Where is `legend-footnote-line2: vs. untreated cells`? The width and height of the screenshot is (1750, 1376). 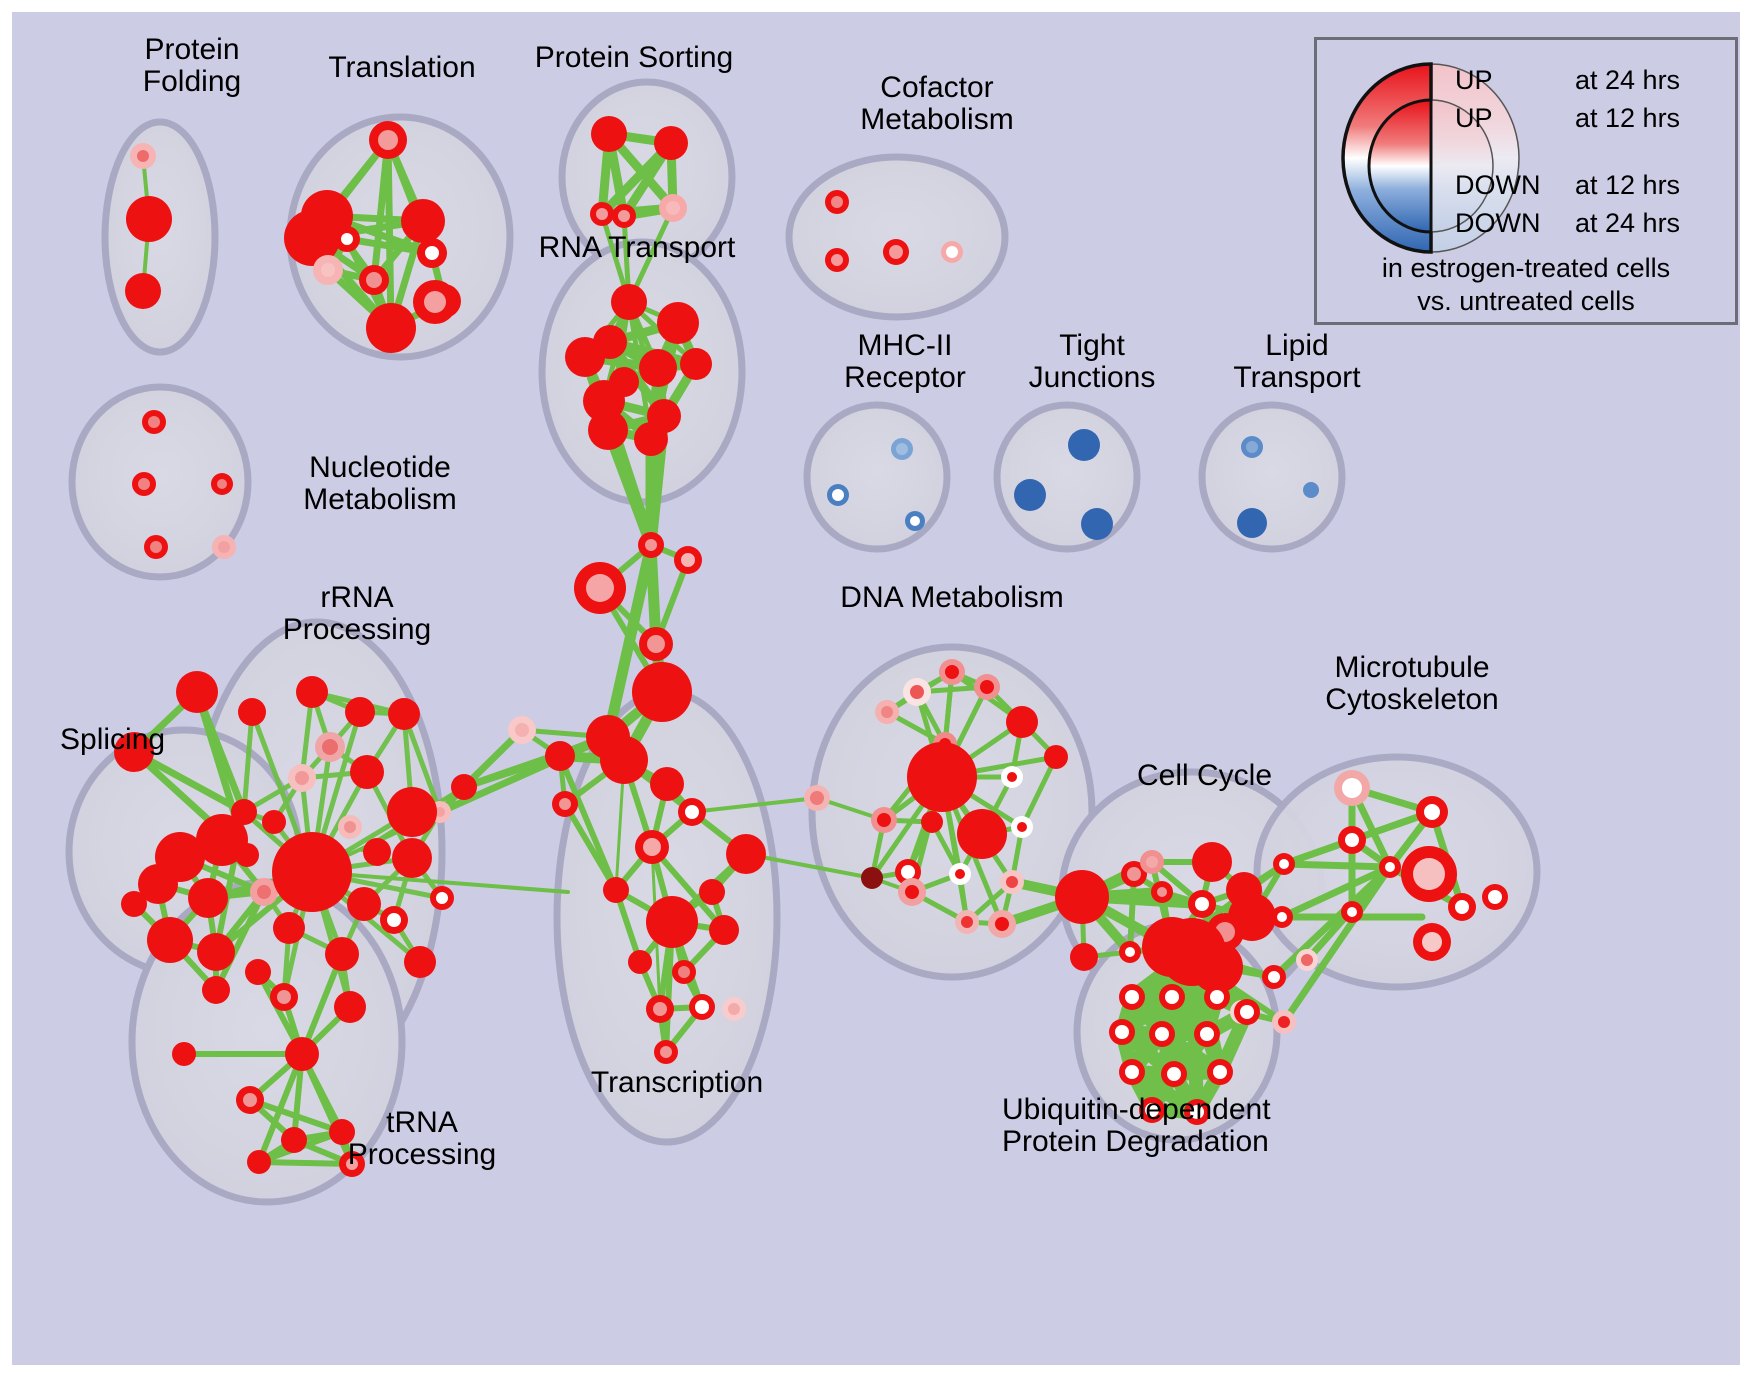 legend-footnote-line2: vs. untreated cells is located at coordinates (1526, 301).